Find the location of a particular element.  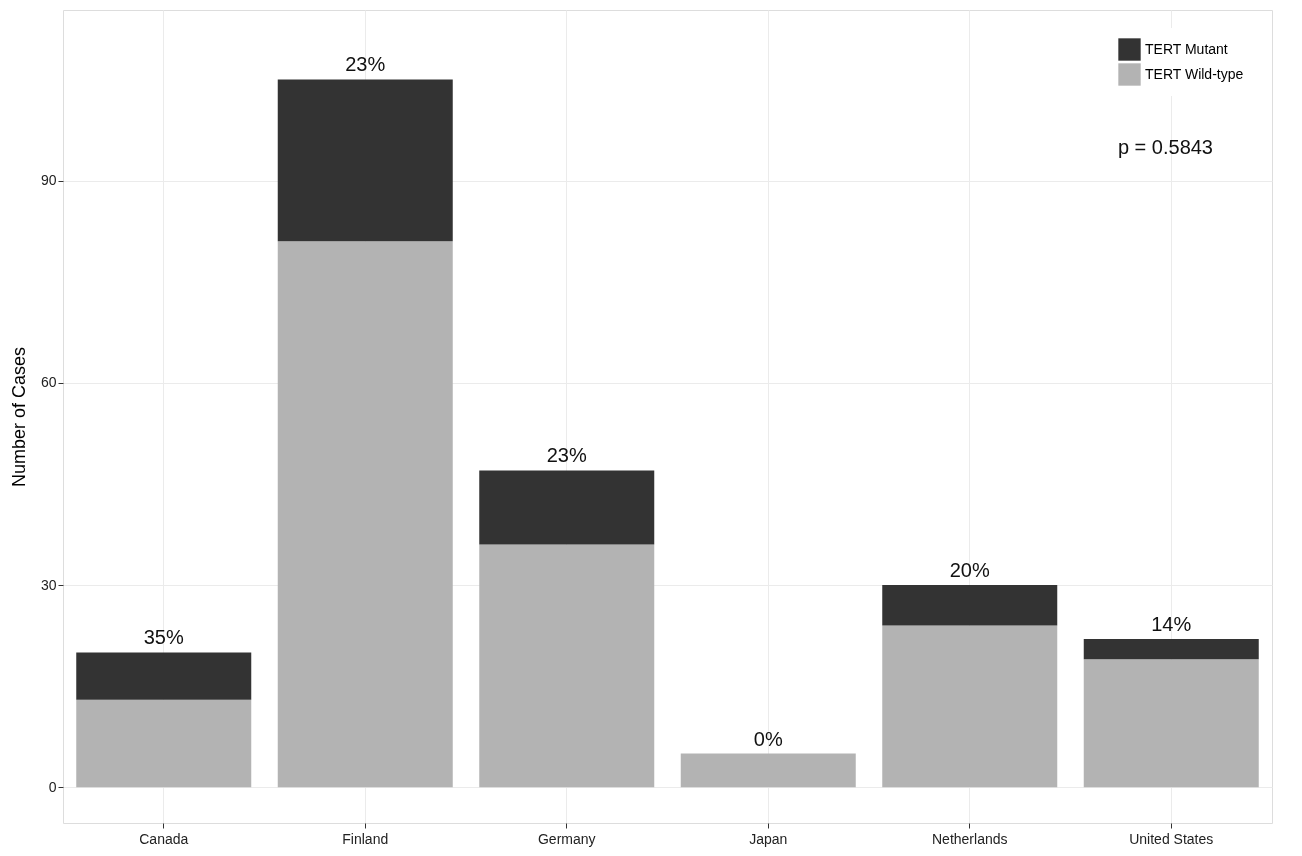

annotation: 35% is located at coordinates (163, 637).